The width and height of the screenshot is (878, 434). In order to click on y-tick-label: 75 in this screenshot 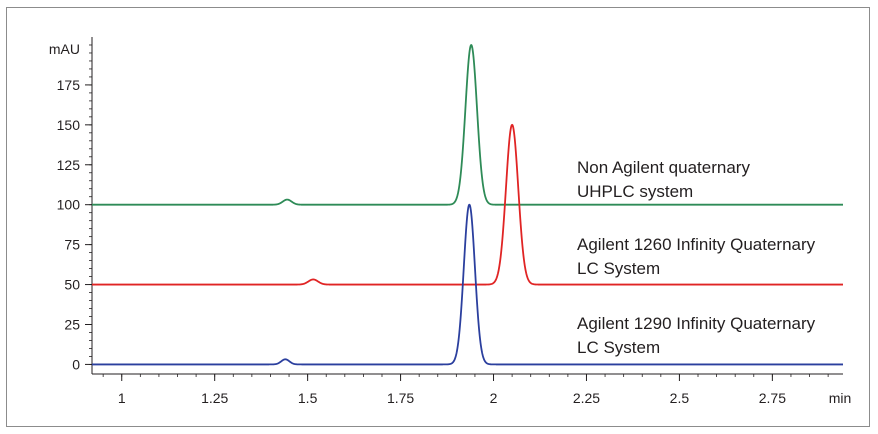, I will do `click(72, 245)`.